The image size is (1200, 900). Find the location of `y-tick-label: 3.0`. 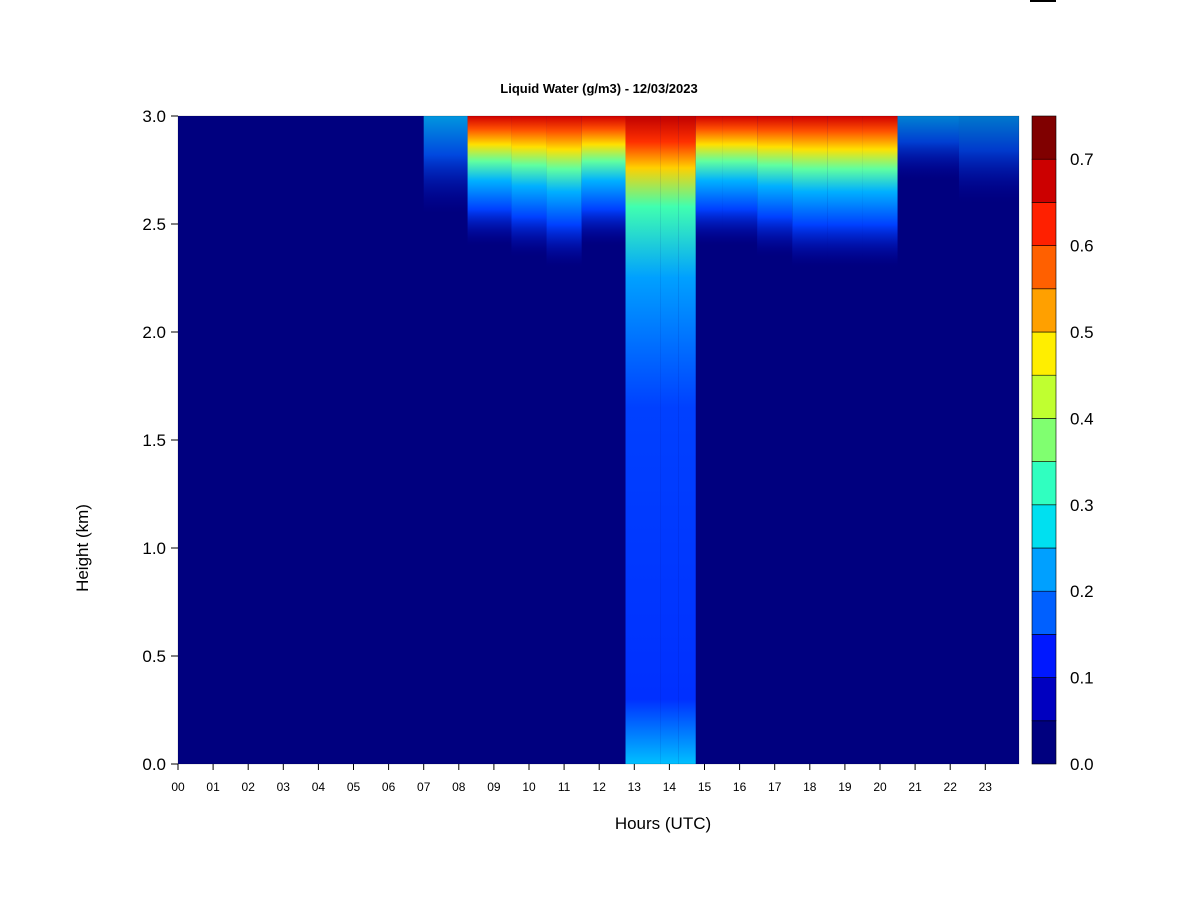

y-tick-label: 3.0 is located at coordinates (154, 116).